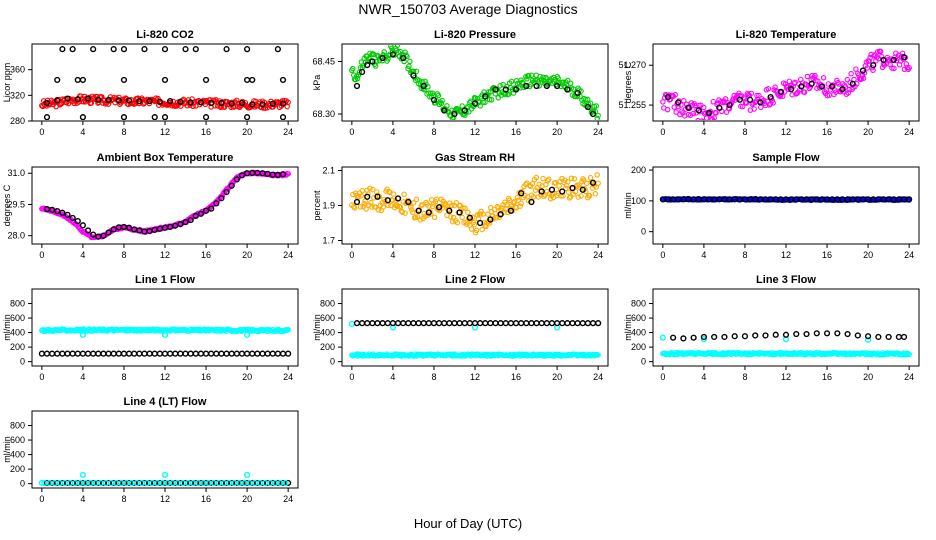  What do you see at coordinates (328, 171) in the screenshot?
I see `y-tick-label: 2.1` at bounding box center [328, 171].